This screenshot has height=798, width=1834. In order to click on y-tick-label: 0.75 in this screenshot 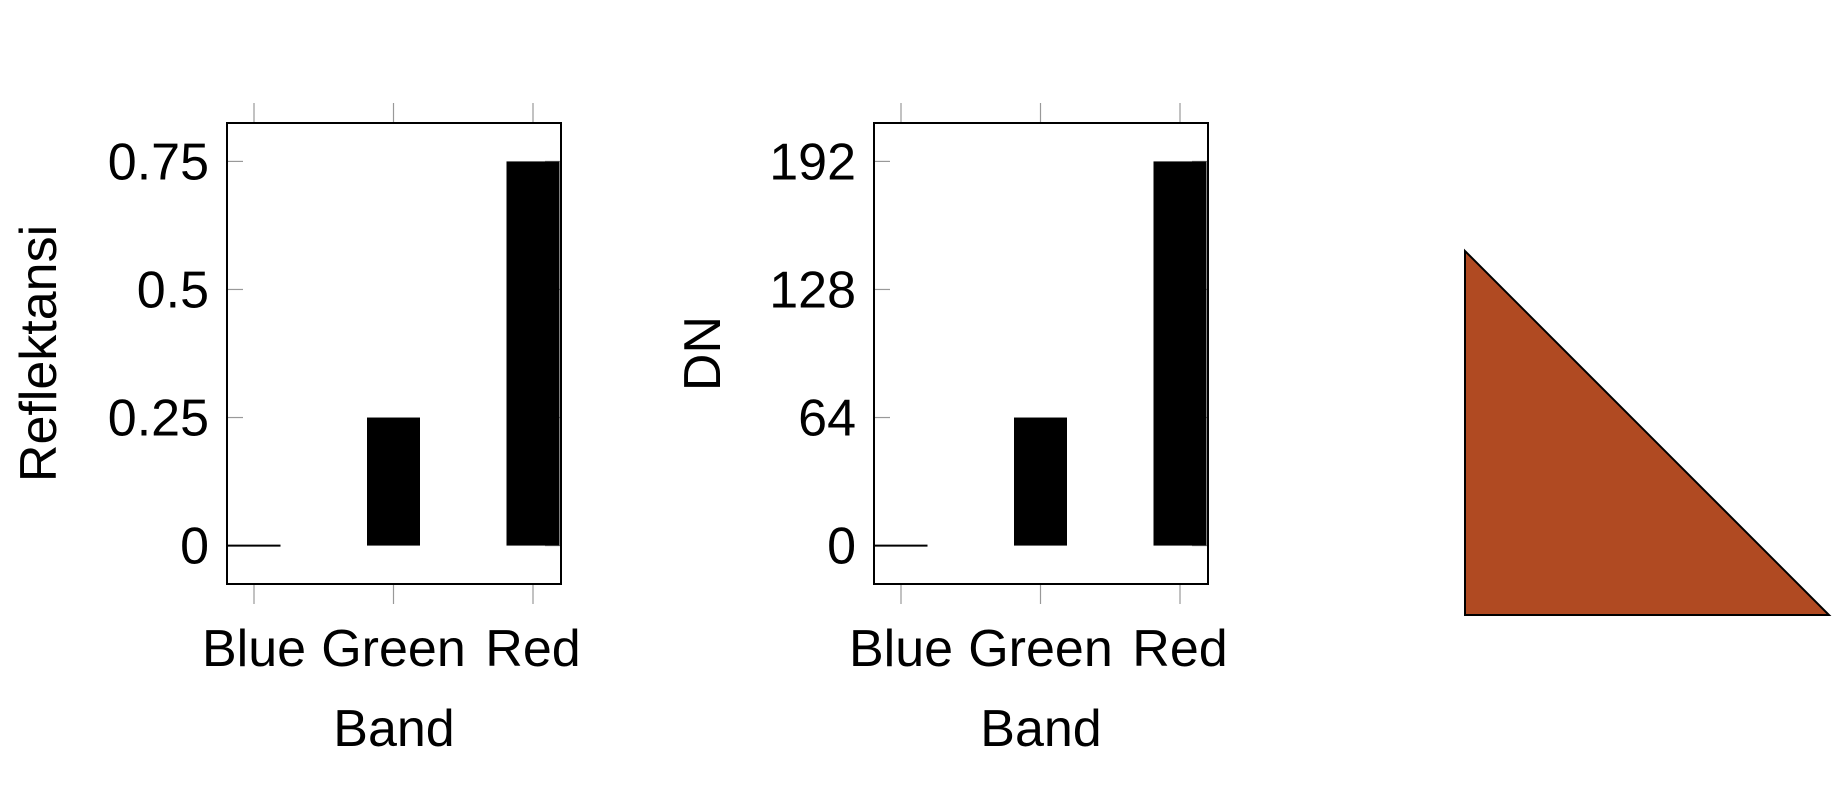, I will do `click(158, 162)`.